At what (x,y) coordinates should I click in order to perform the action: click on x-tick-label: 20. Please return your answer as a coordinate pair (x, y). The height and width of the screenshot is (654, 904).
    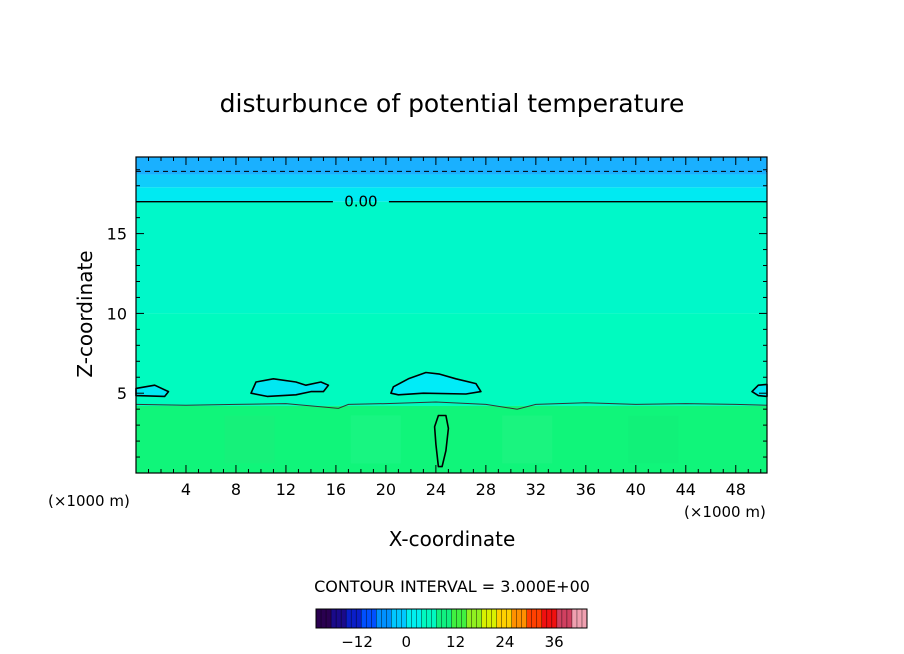
    Looking at the image, I should click on (386, 489).